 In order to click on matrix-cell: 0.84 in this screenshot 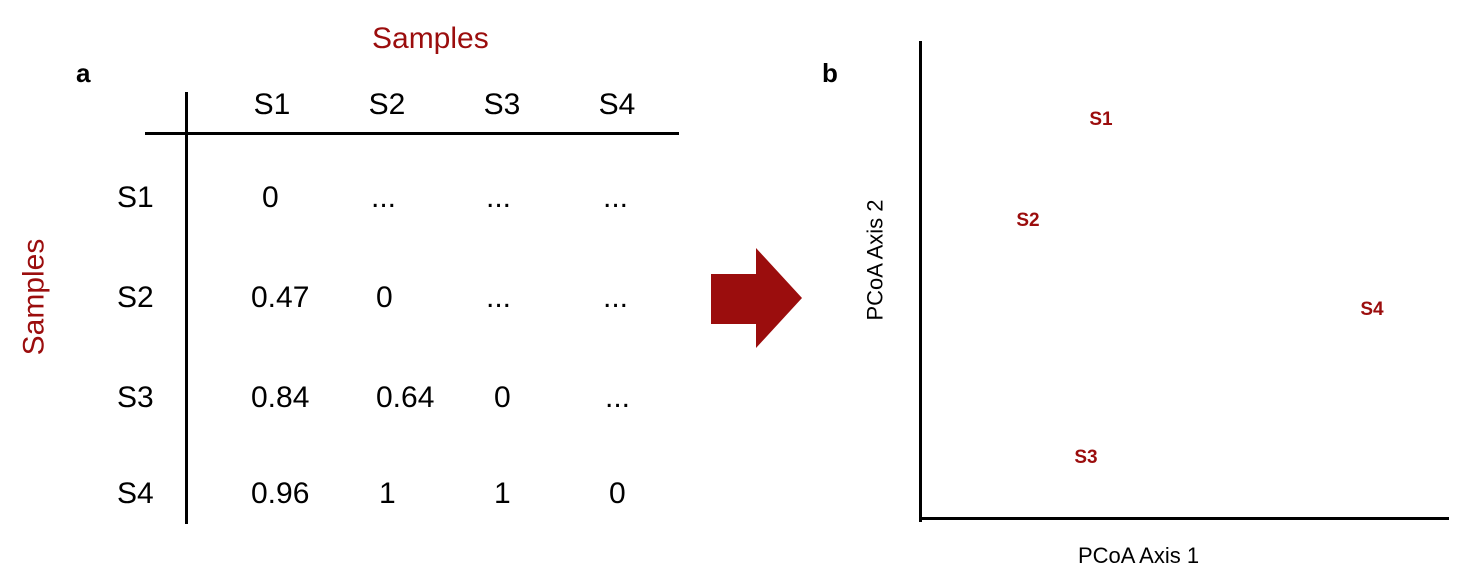, I will do `click(280, 397)`.